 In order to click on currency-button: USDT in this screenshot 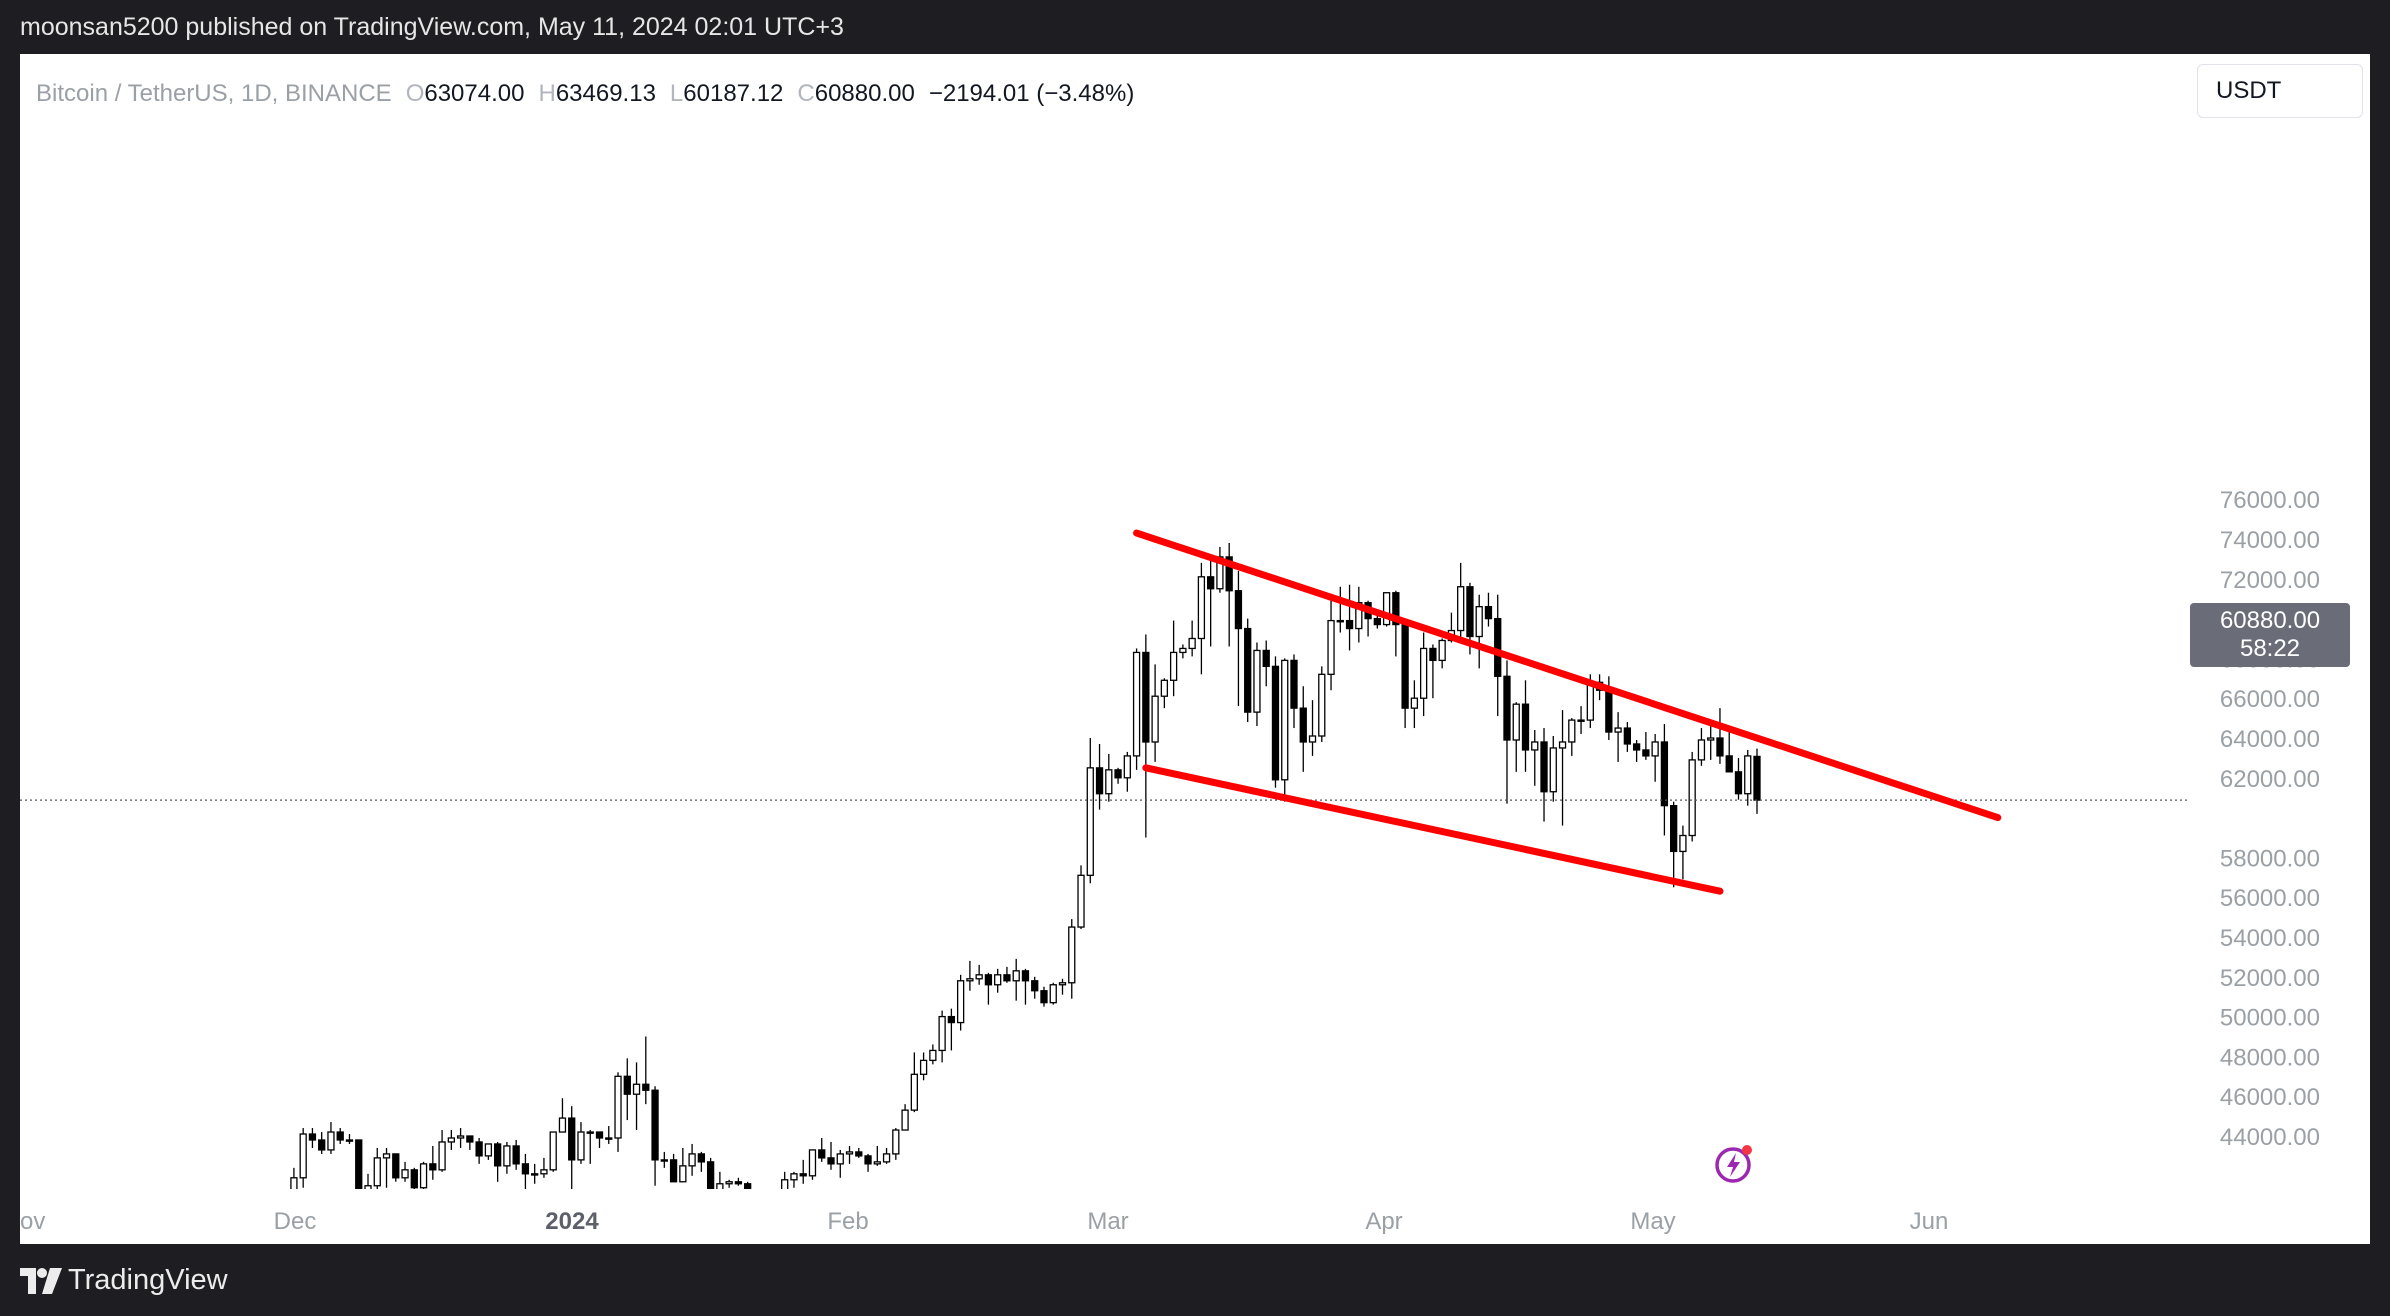, I will do `click(2280, 91)`.